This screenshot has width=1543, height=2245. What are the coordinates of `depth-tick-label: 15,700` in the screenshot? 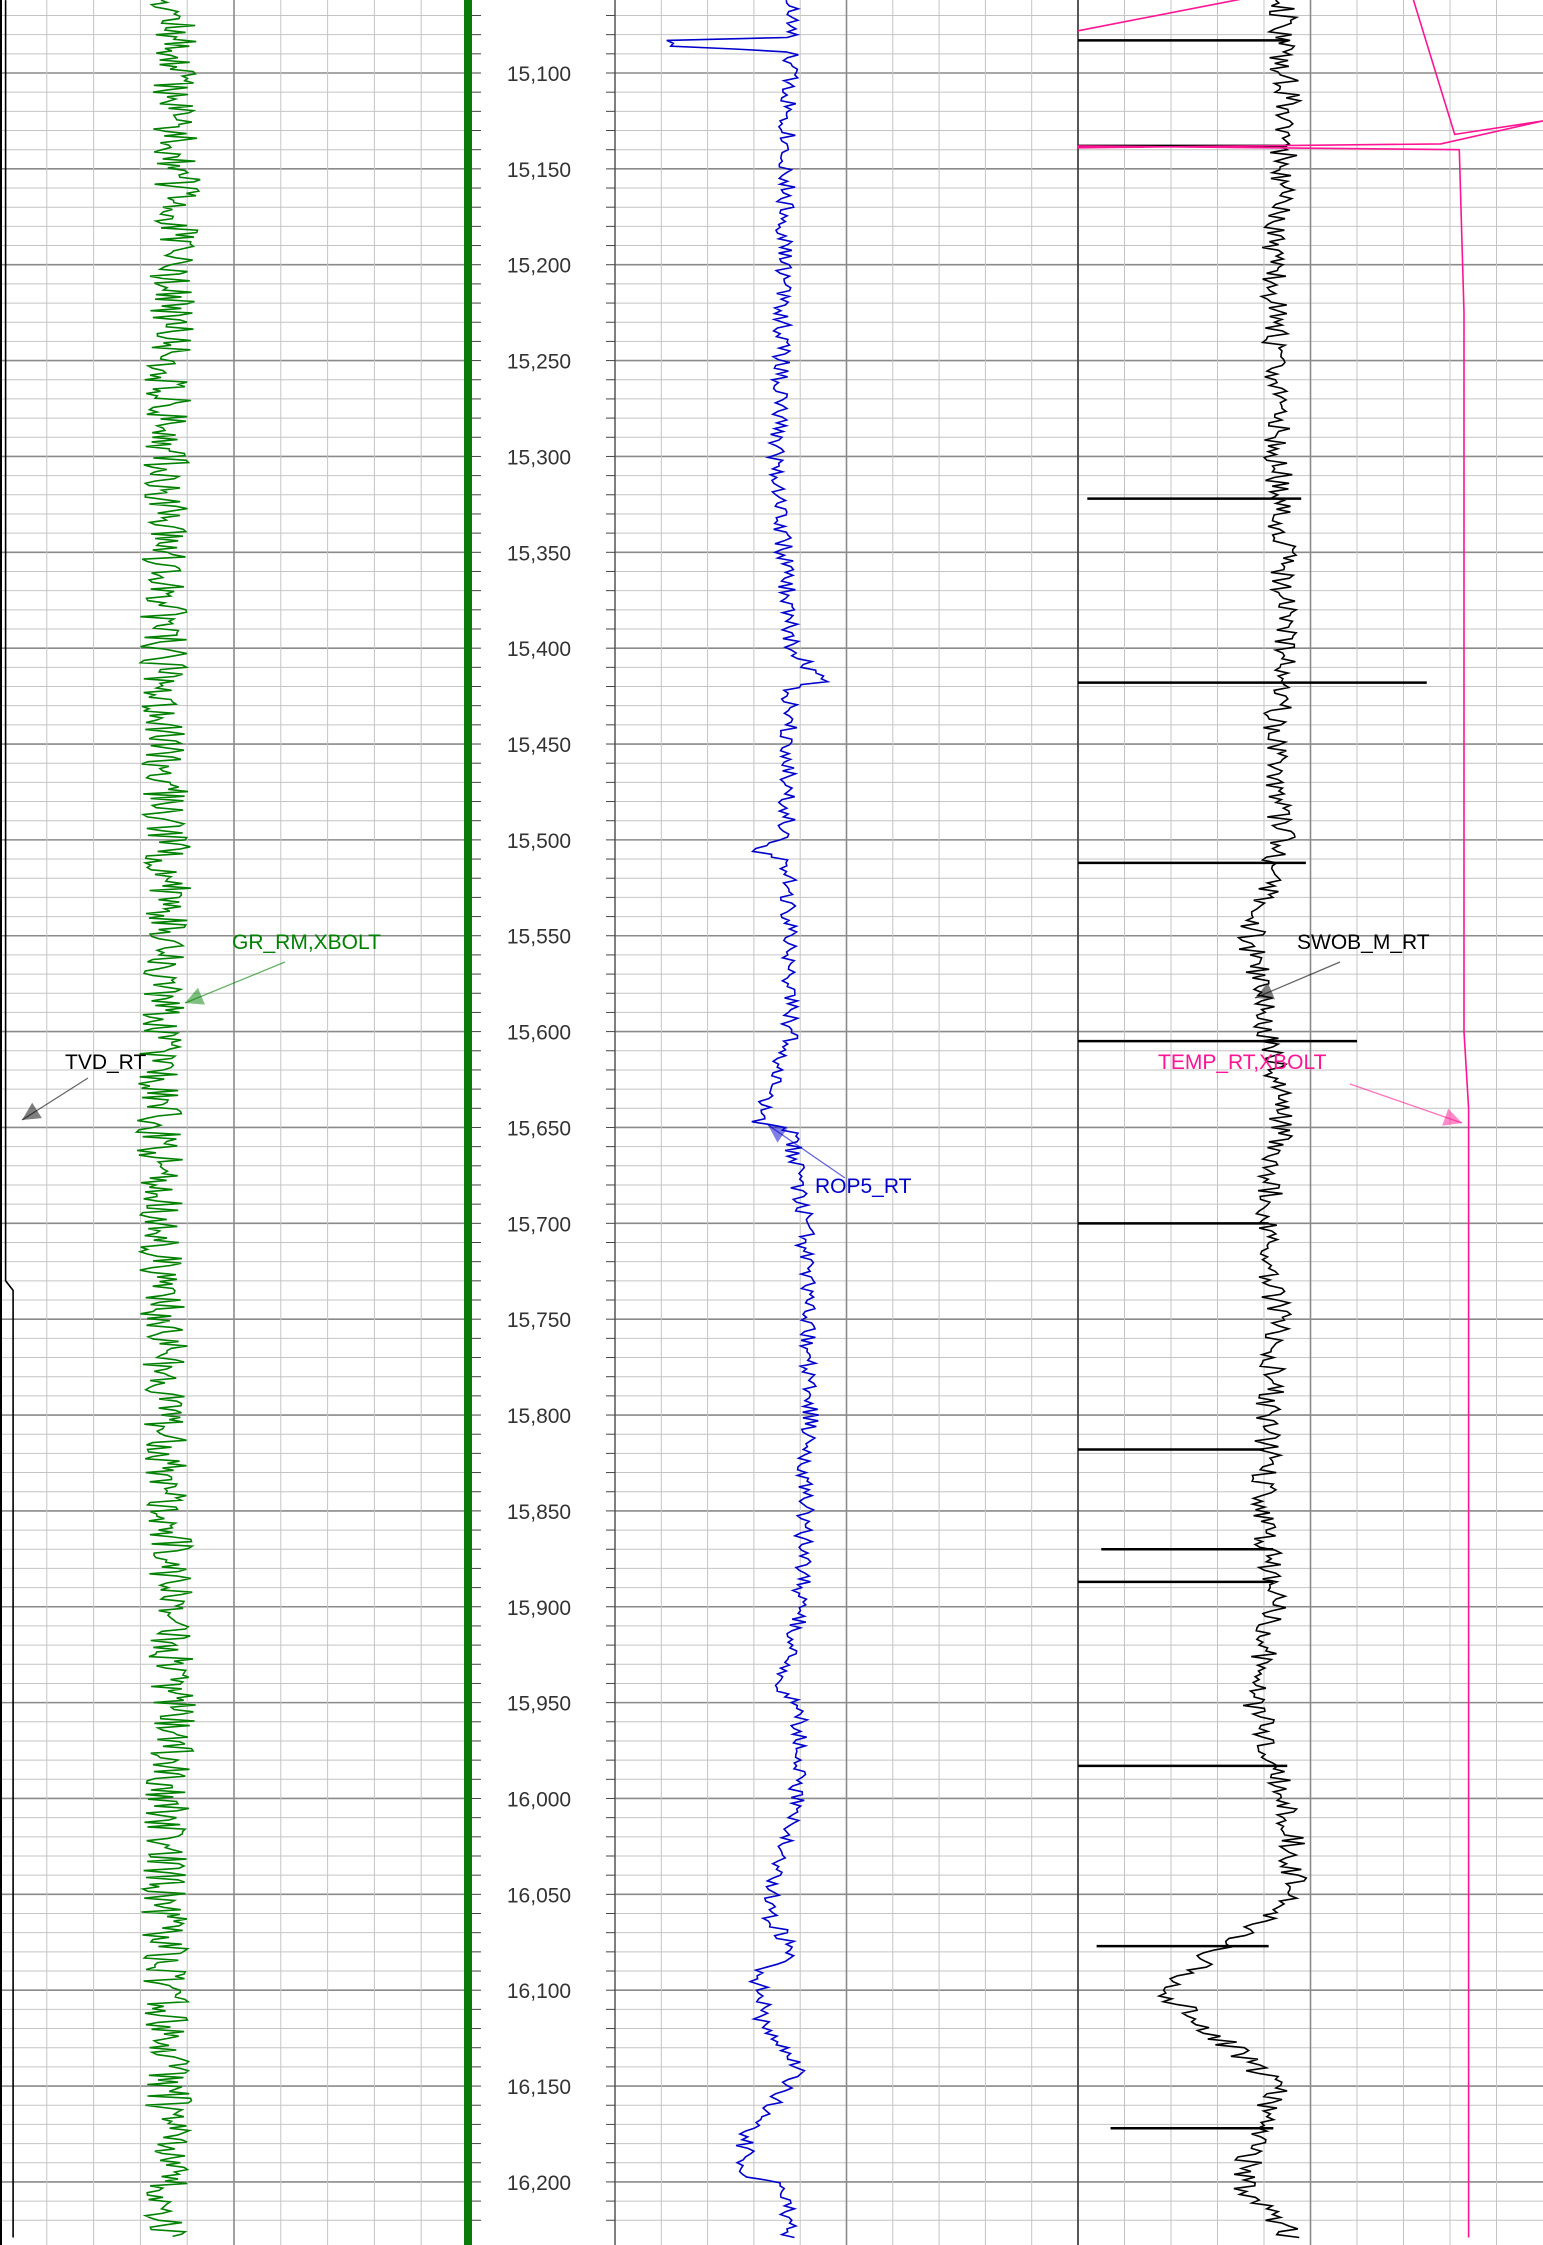 It's located at (539, 1224).